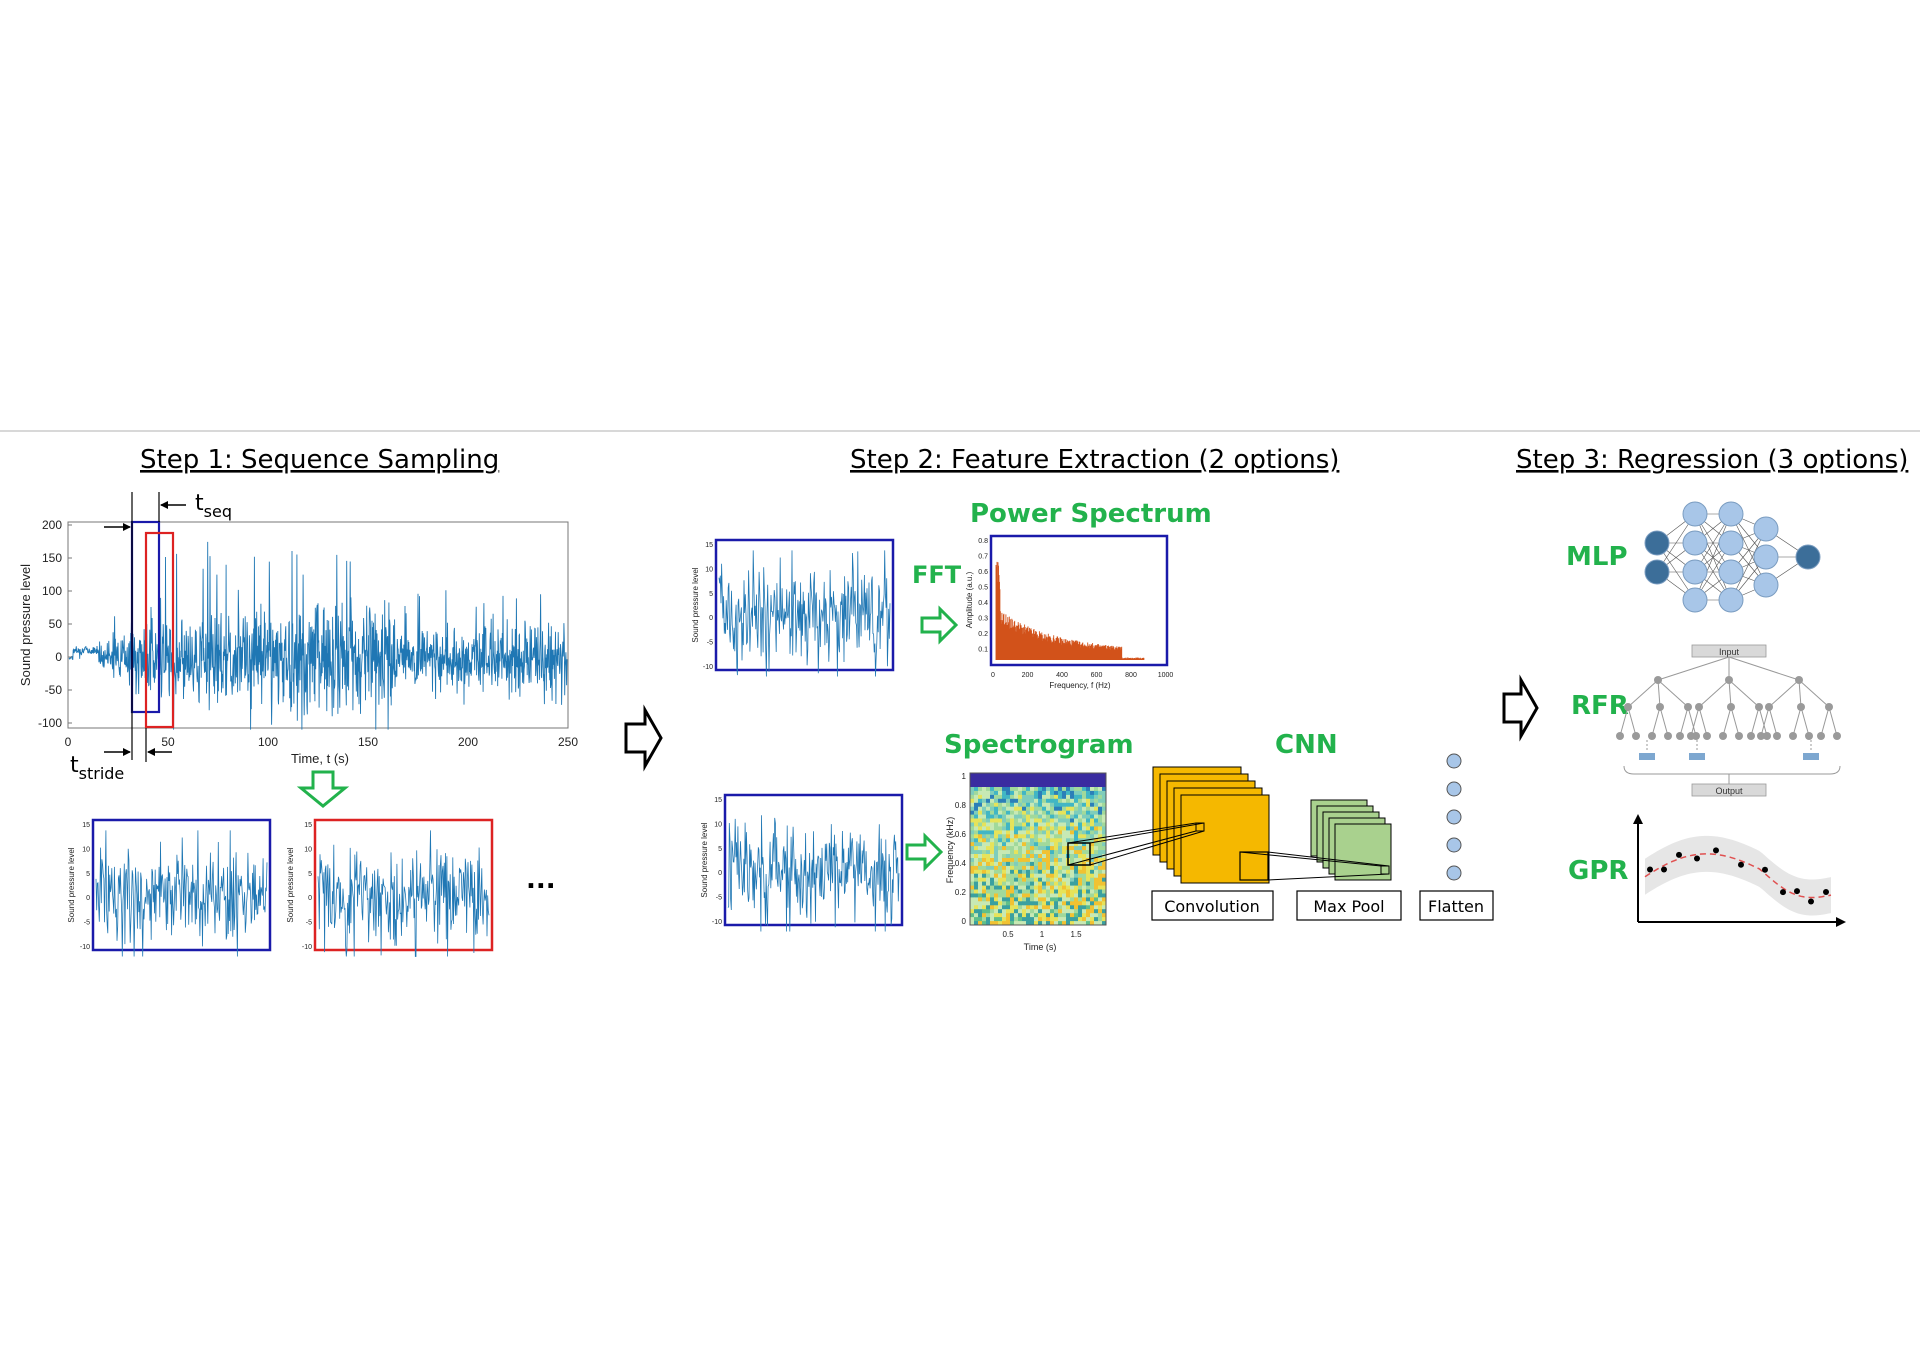 This screenshot has height=1371, width=1920. What do you see at coordinates (320, 758) in the screenshot?
I see `signal-xlabel: Time, t (s)` at bounding box center [320, 758].